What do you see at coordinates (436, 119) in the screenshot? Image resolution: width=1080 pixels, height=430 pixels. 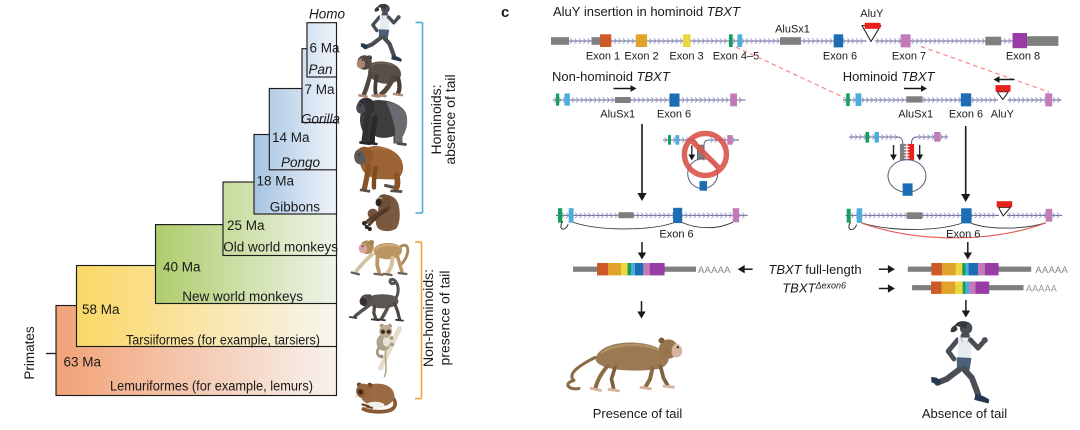 I see `svg-text: Hominoids:` at bounding box center [436, 119].